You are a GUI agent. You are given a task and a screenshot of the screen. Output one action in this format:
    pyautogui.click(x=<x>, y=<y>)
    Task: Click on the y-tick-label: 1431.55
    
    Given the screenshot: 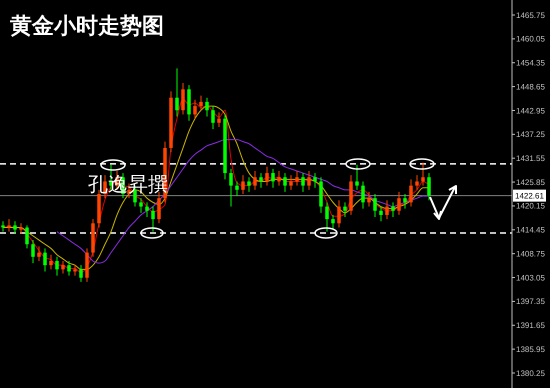 What is the action you would take?
    pyautogui.click(x=531, y=158)
    